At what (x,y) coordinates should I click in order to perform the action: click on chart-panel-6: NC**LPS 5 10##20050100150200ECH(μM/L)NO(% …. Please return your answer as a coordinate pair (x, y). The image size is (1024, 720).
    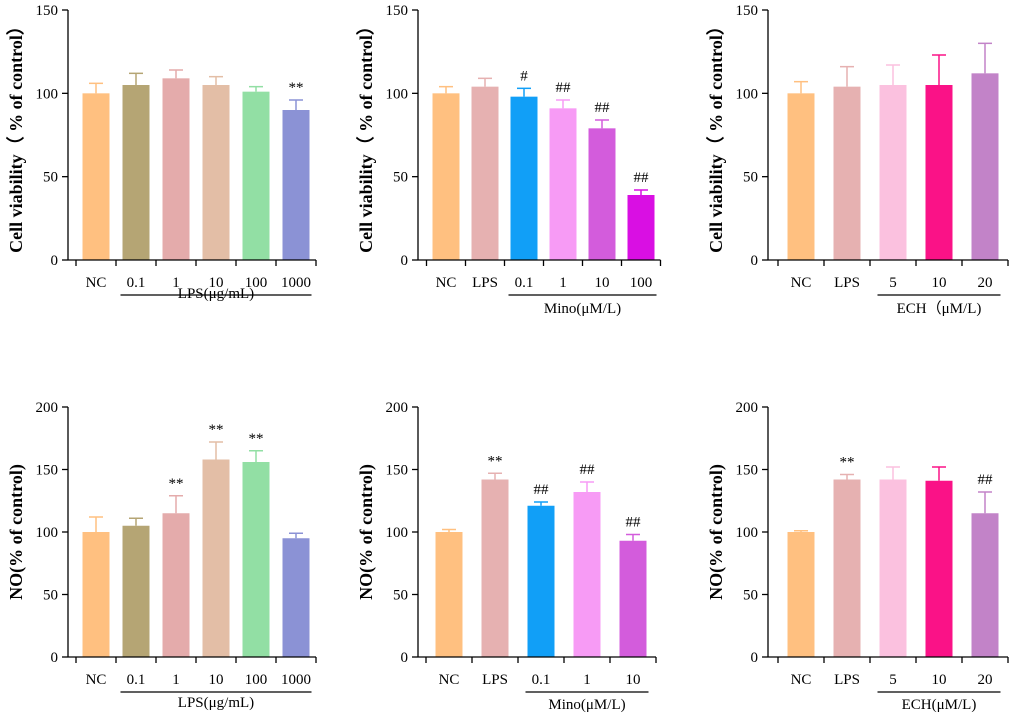
    Looking at the image, I should click on (857, 556).